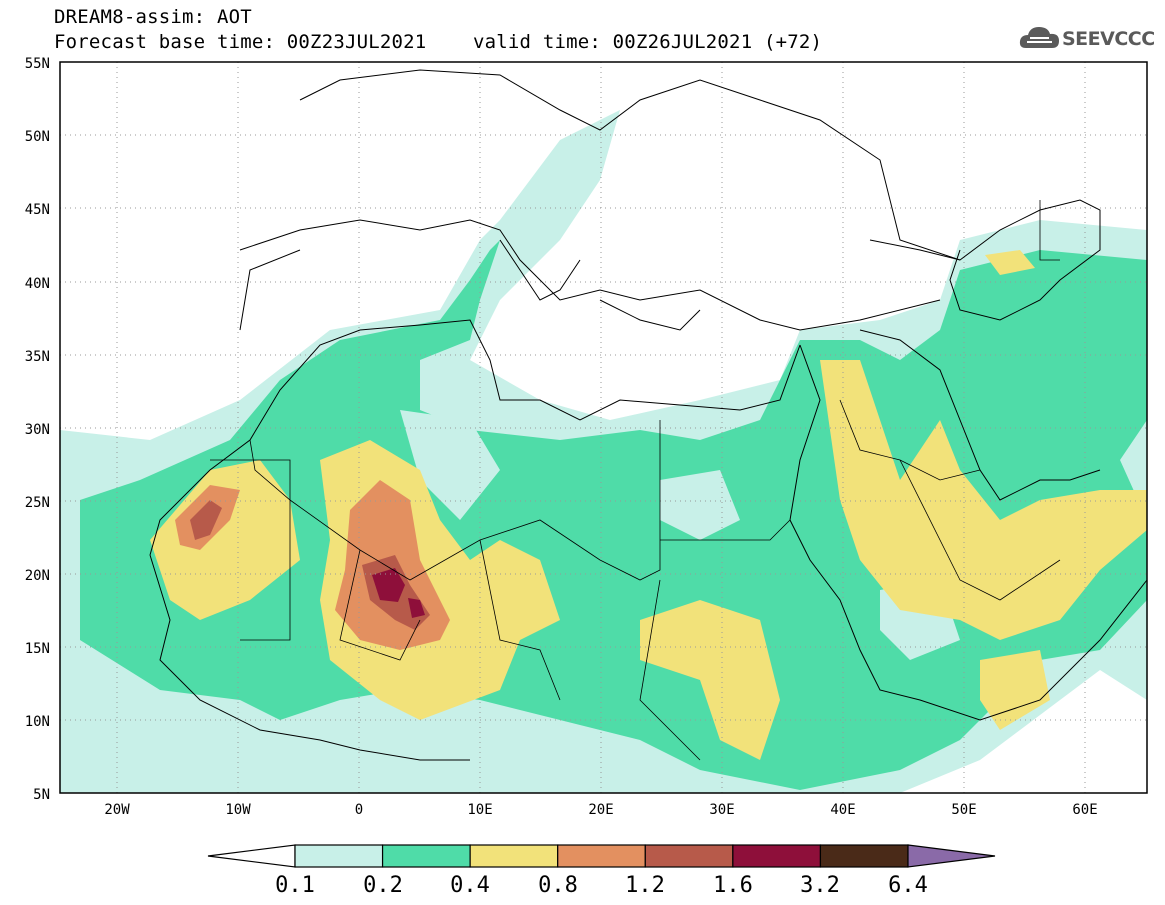 This screenshot has width=1165, height=905. I want to click on lat-tick: 5N, so click(41, 795).